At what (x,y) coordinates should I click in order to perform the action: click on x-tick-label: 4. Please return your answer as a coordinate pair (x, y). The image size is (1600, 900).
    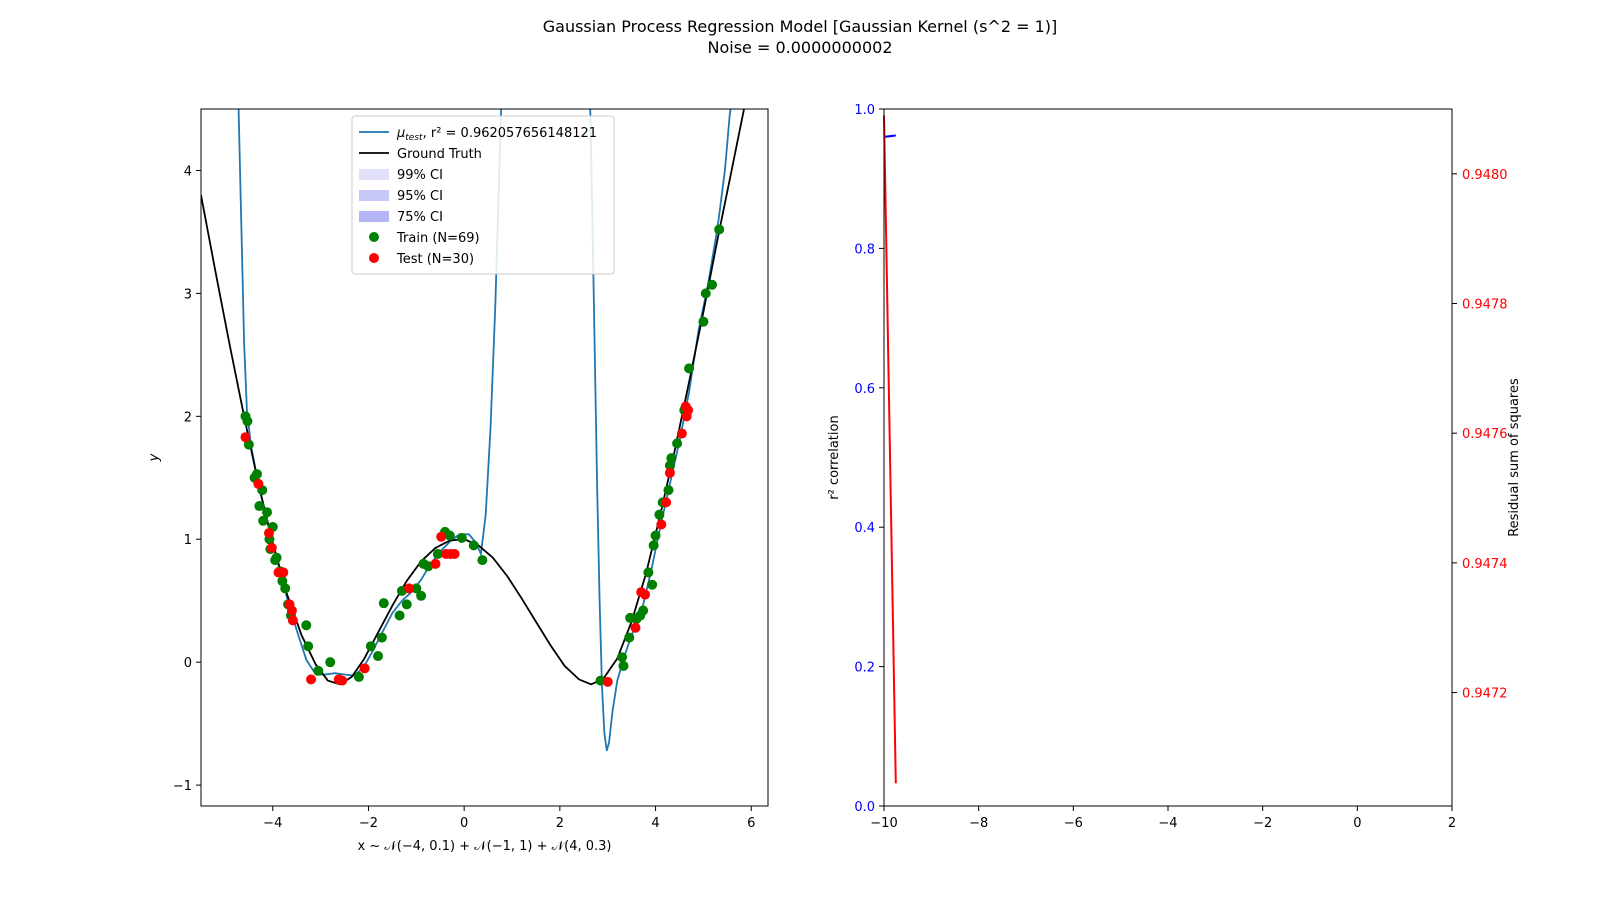
    Looking at the image, I should click on (655, 823).